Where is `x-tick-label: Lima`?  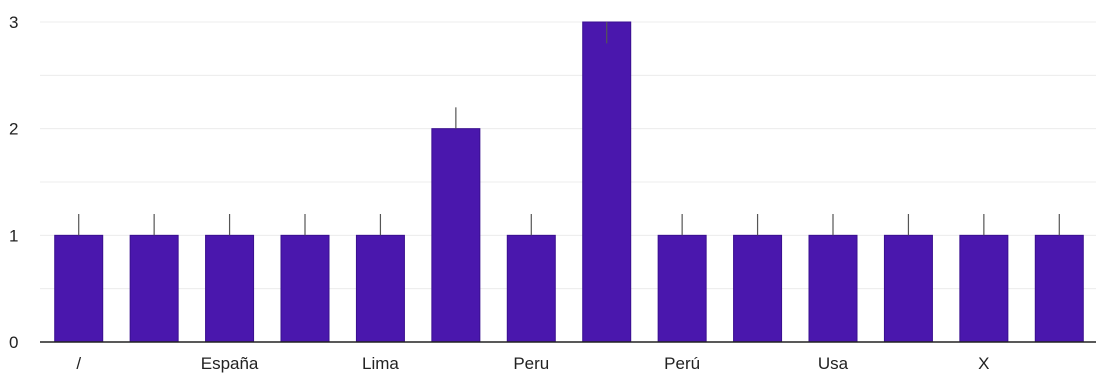 x-tick-label: Lima is located at coordinates (380, 363).